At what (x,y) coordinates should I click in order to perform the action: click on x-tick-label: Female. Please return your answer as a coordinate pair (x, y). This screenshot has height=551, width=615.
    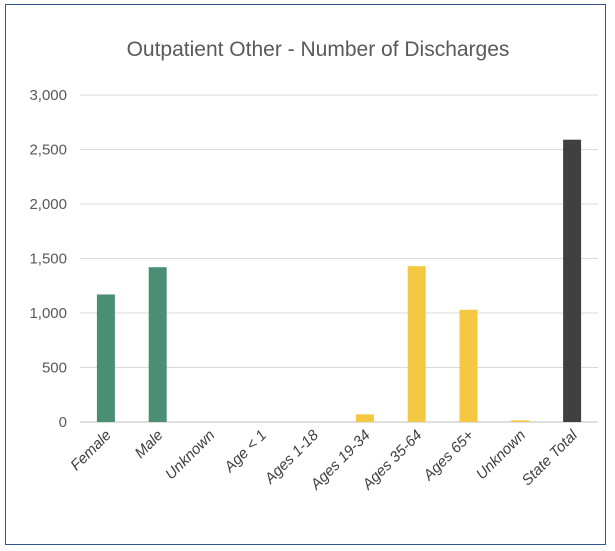
    Looking at the image, I should click on (90, 450).